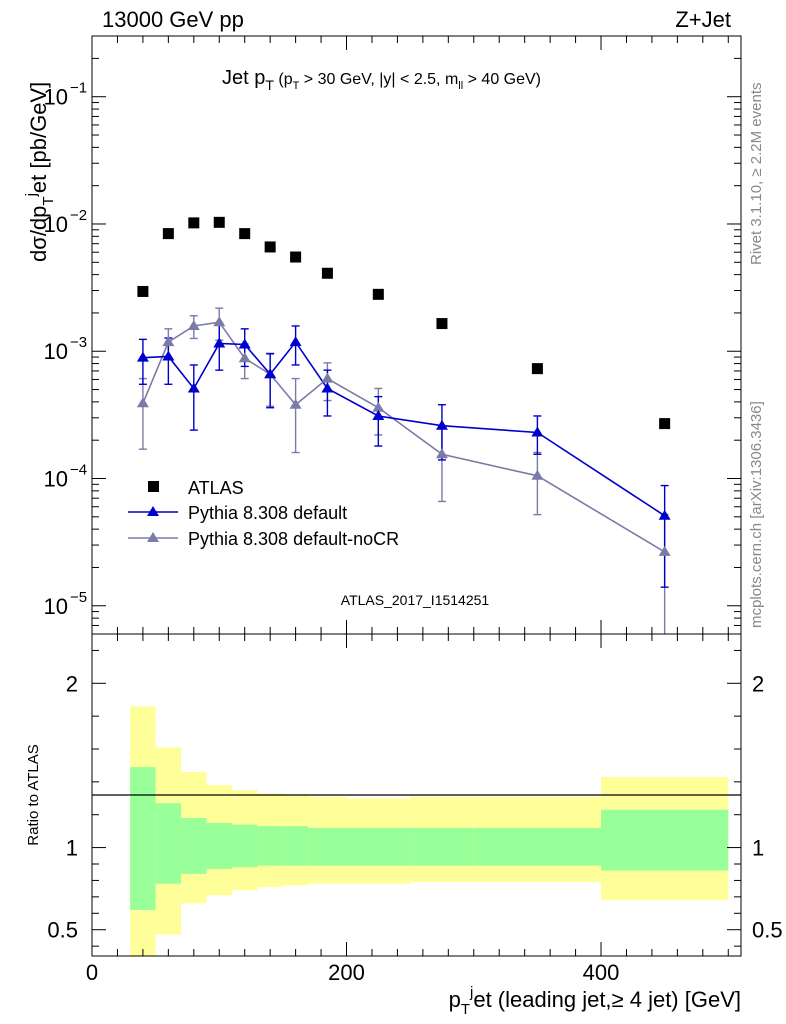  I want to click on main-y-tick-label: 10 −3, so click(66, 349).